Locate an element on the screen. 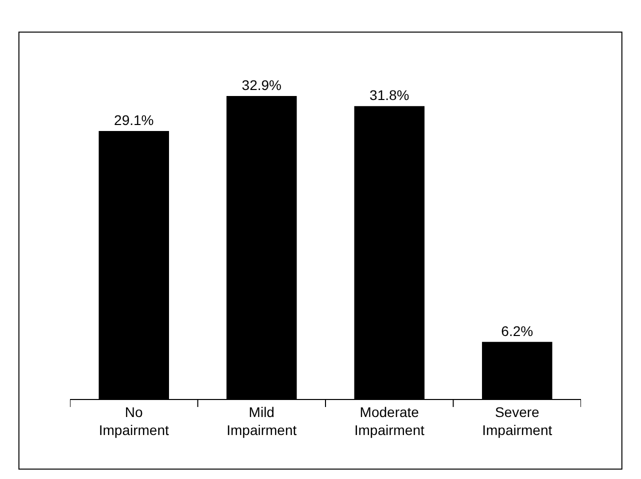 This screenshot has width=641, height=479. x-tick-label: Moderate Impairment is located at coordinates (389, 421).